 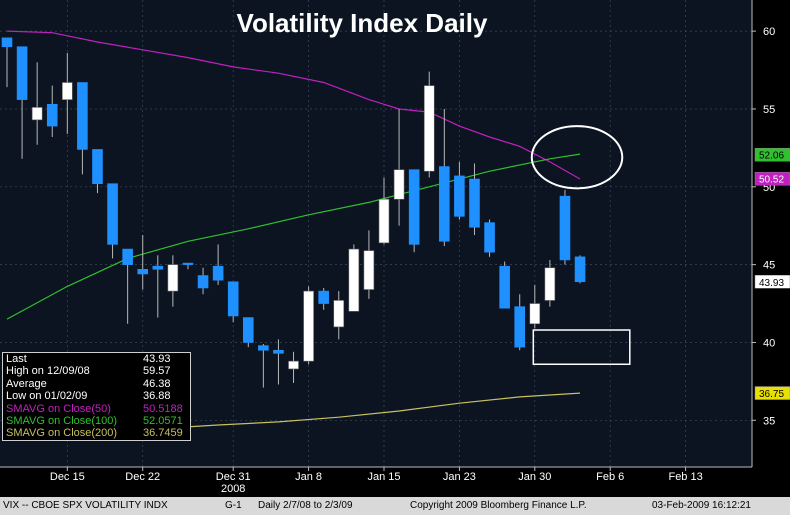 What do you see at coordinates (305, 505) in the screenshot?
I see `footer-range: Daily 2/7/08 to 2/3/09` at bounding box center [305, 505].